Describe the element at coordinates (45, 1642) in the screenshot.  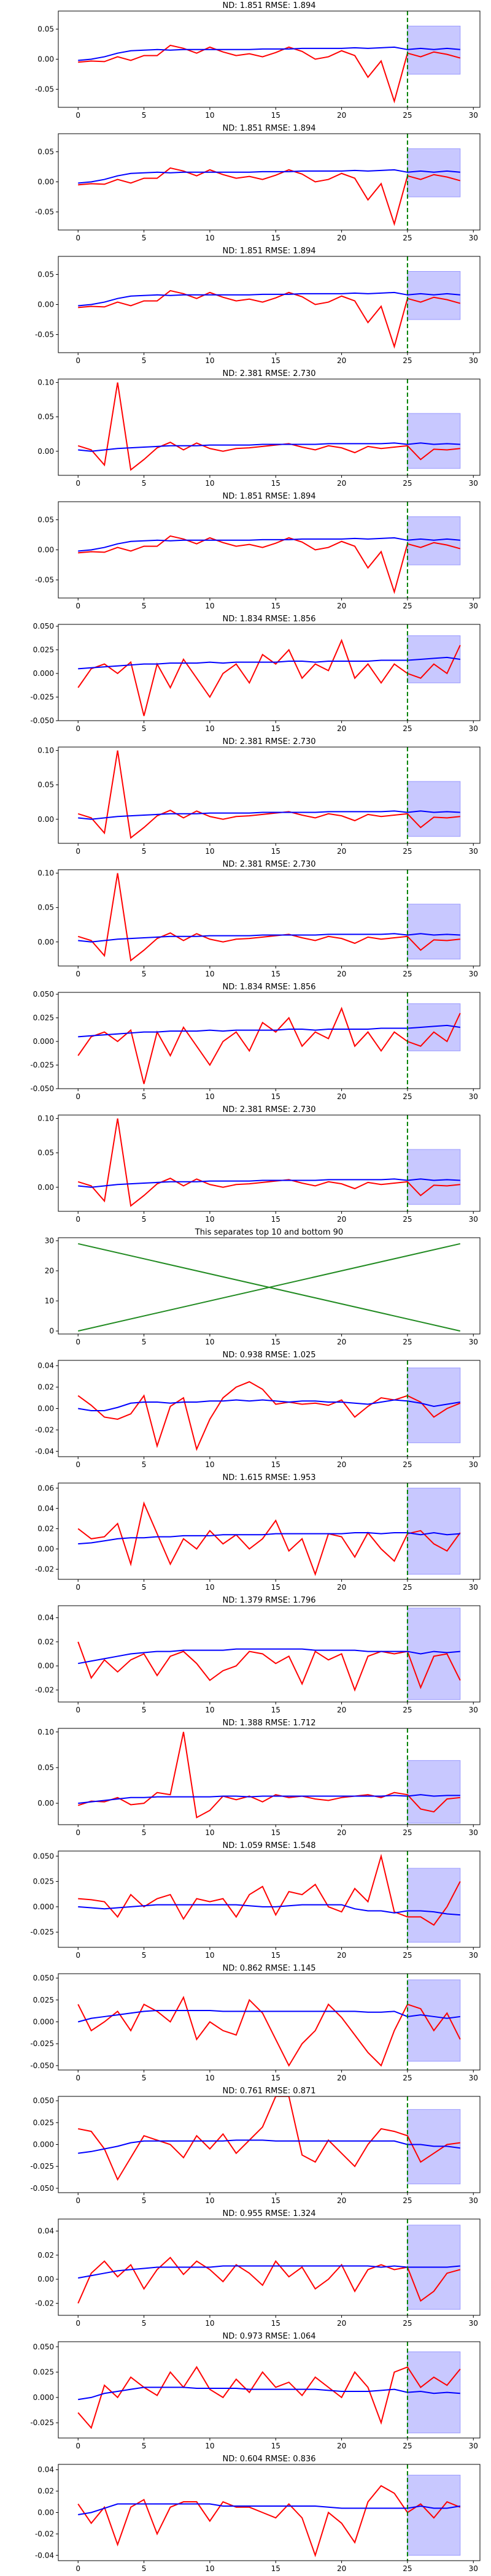
I see `y-tick-label: 0.02` at that location.